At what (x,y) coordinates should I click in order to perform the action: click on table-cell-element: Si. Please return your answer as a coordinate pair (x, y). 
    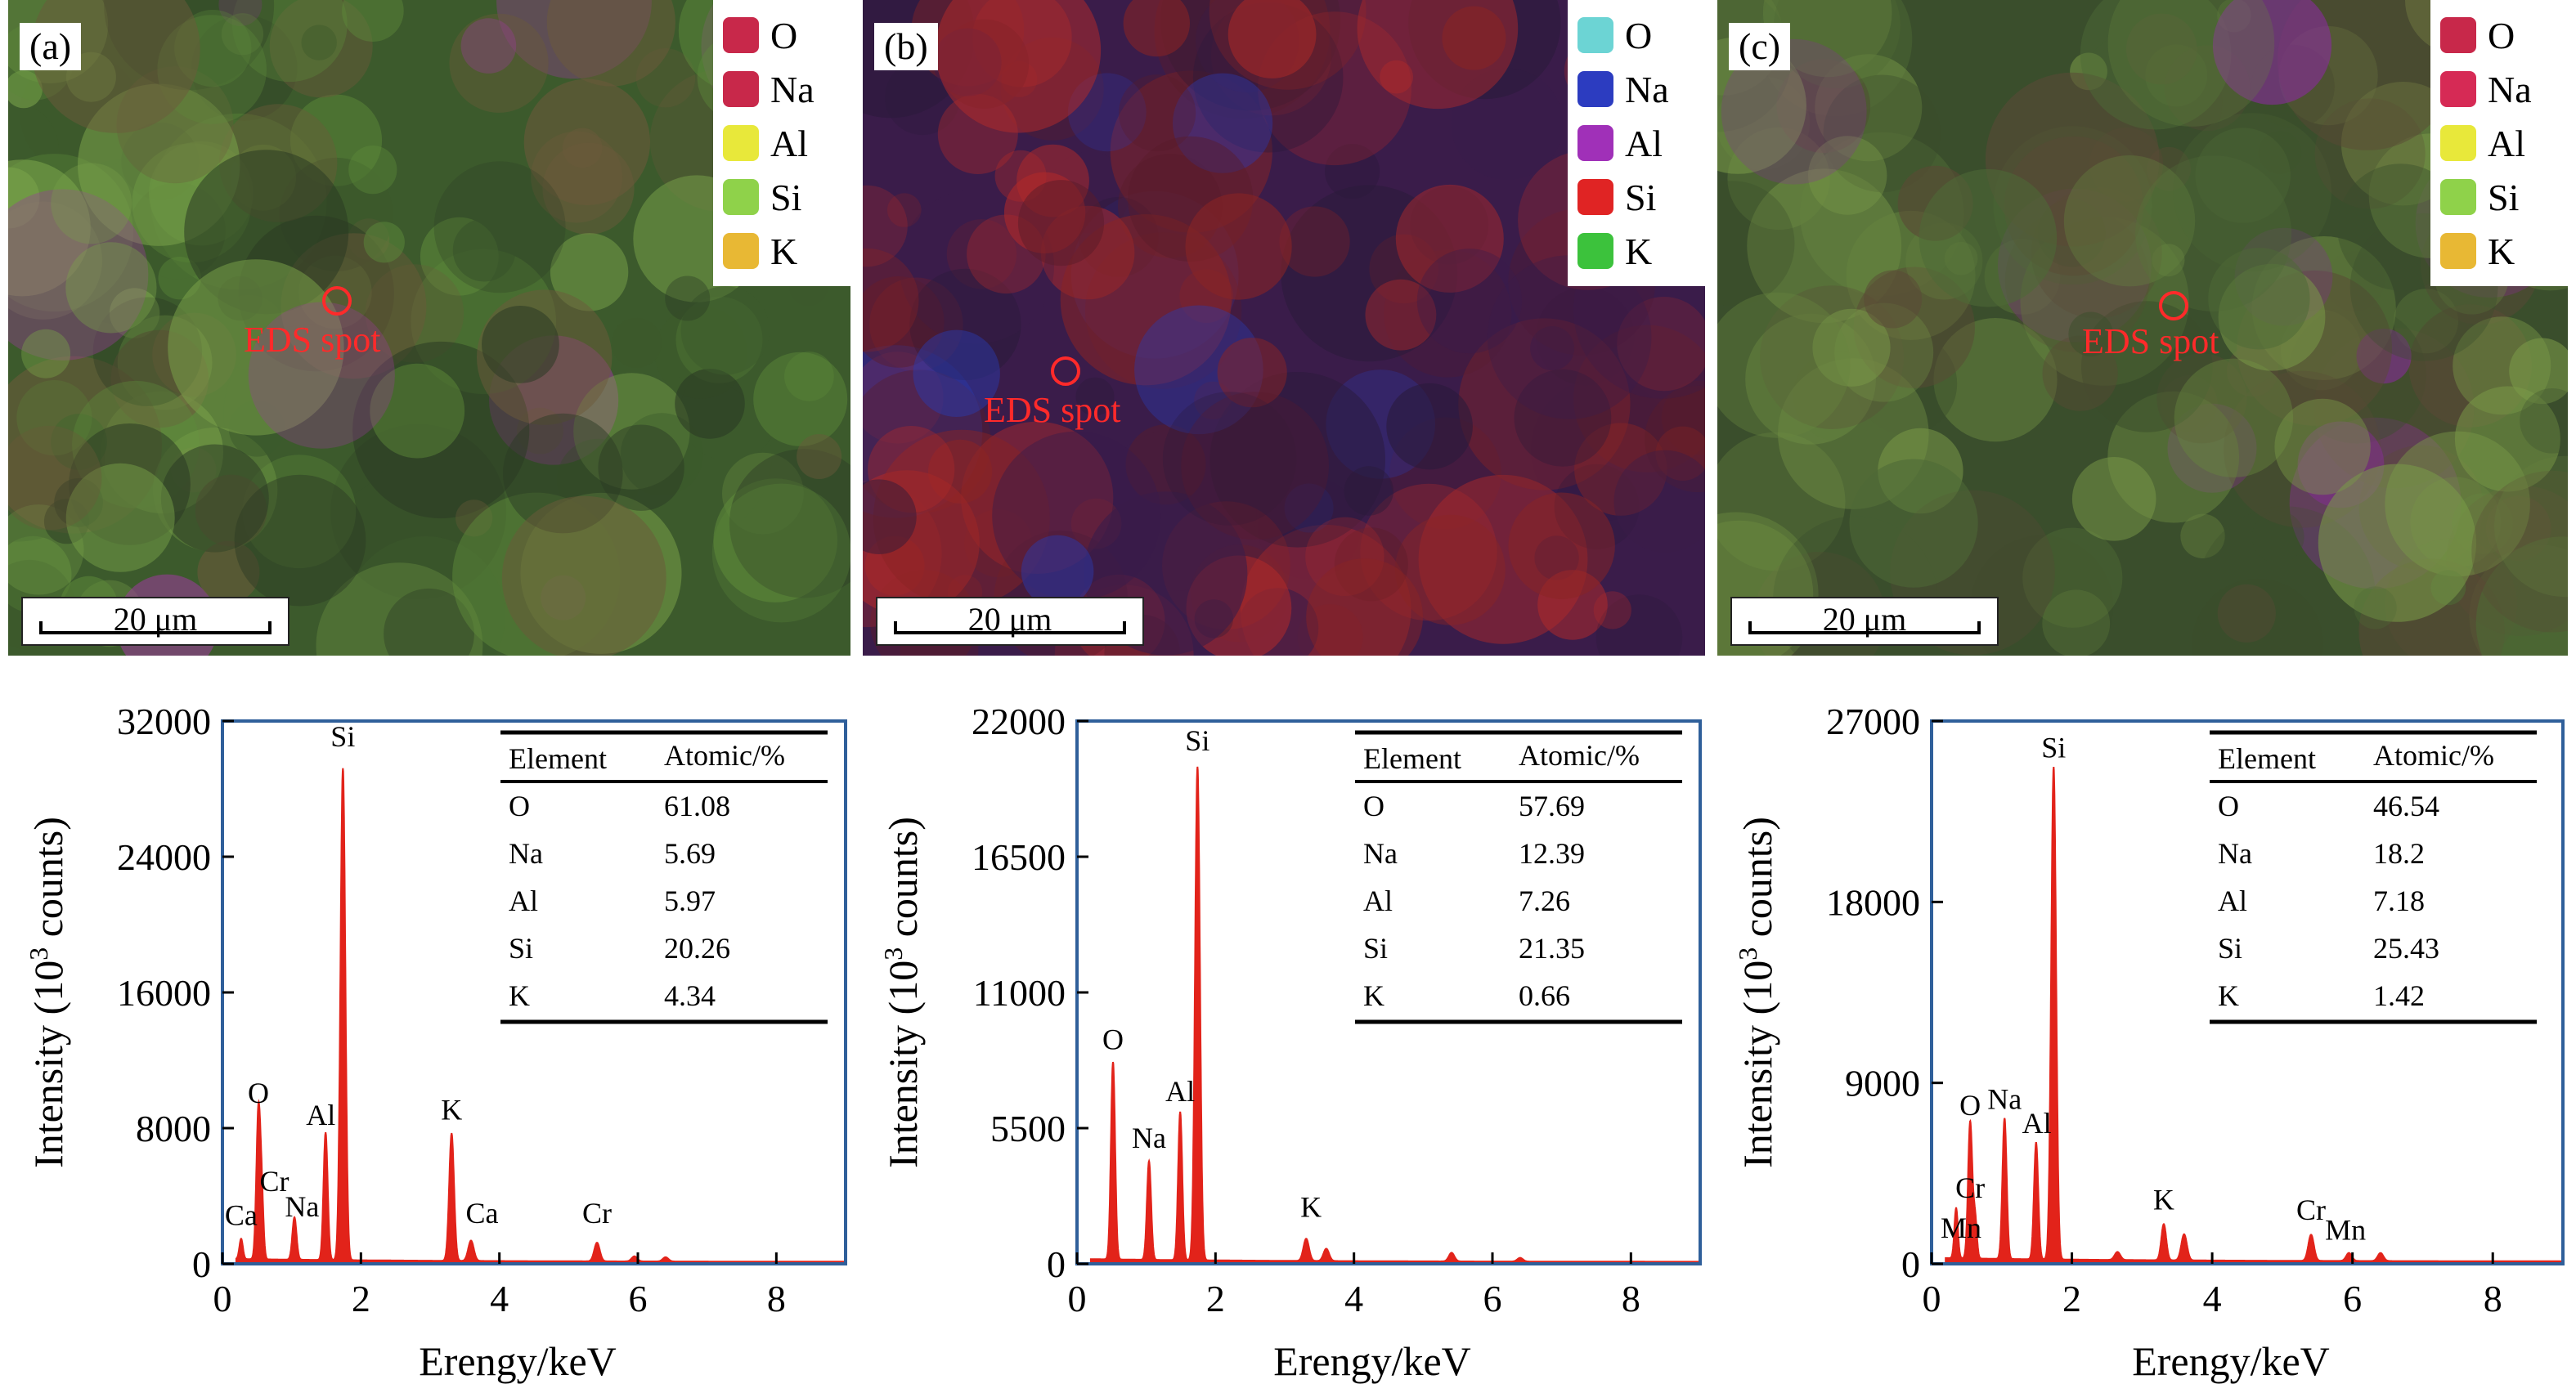
    Looking at the image, I should click on (1376, 949).